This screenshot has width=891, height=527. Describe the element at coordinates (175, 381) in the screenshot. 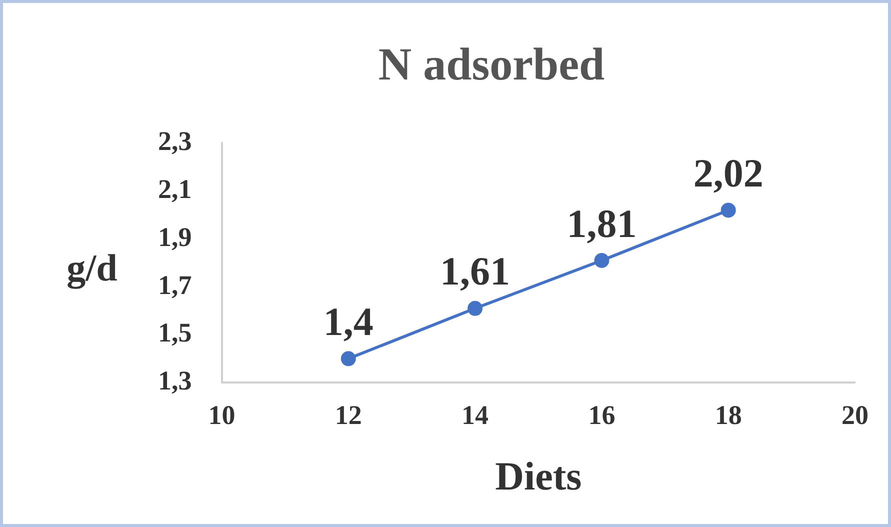

I see `y-tick-label: 1,3` at that location.